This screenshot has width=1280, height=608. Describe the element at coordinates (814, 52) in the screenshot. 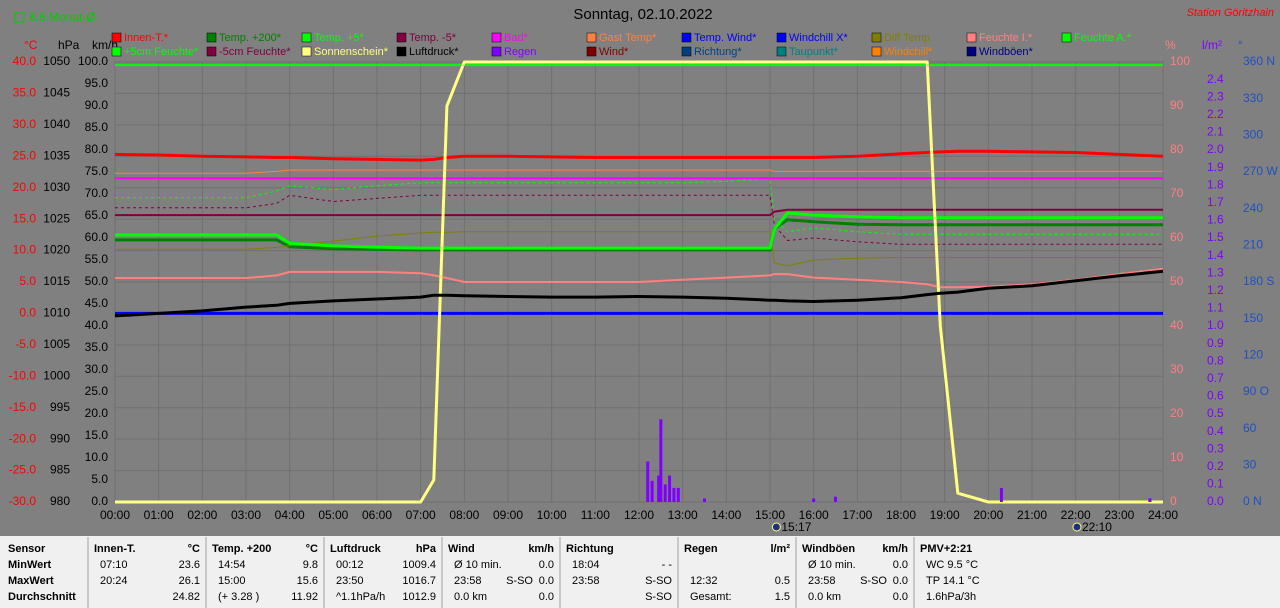

I see `legend-label: Taupunkt*` at that location.